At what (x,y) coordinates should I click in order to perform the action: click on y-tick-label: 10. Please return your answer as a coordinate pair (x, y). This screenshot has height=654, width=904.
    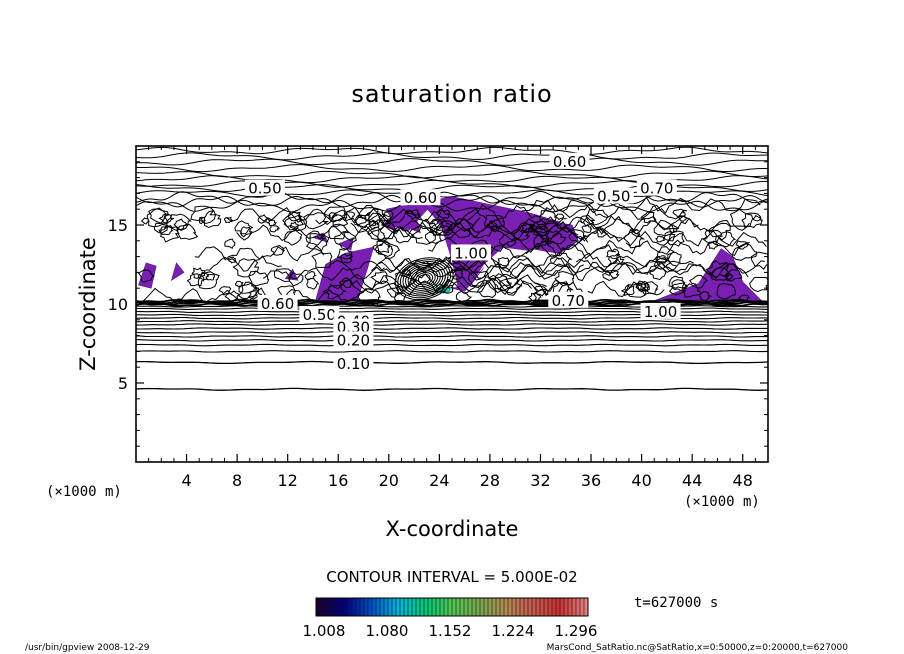
    Looking at the image, I should click on (118, 304).